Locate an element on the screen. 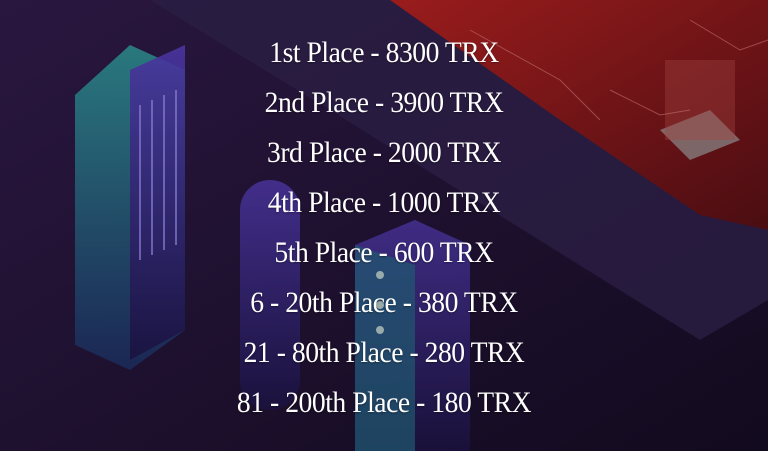 The width and height of the screenshot is (768, 451). prize-1st: 1st Place - 8300 TRX is located at coordinates (384, 52).